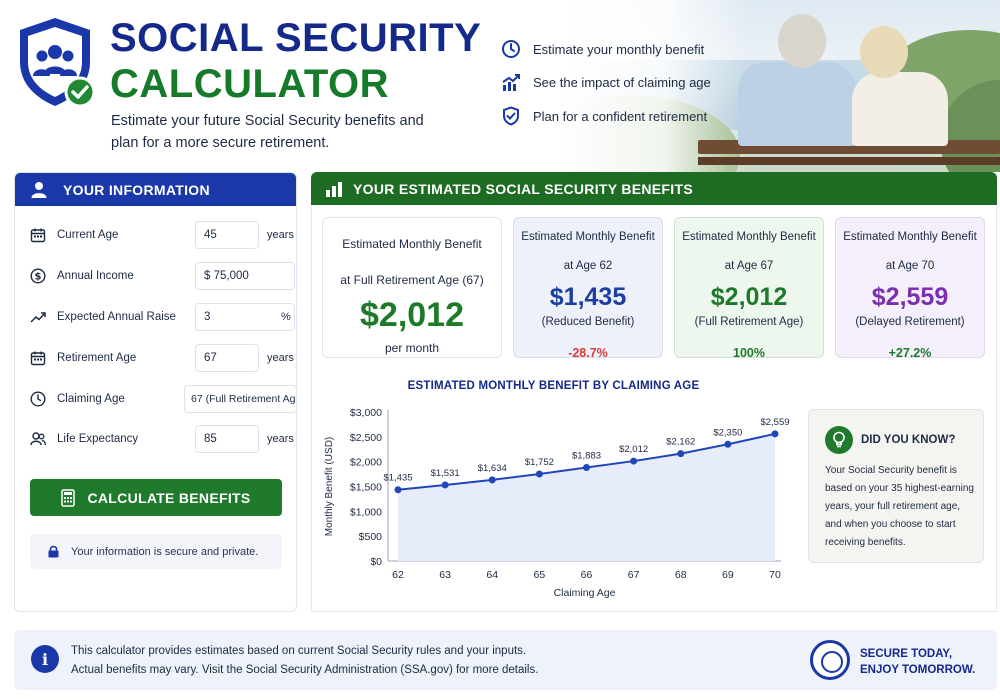  What do you see at coordinates (492, 575) in the screenshot?
I see `x-tick-label: 64` at bounding box center [492, 575].